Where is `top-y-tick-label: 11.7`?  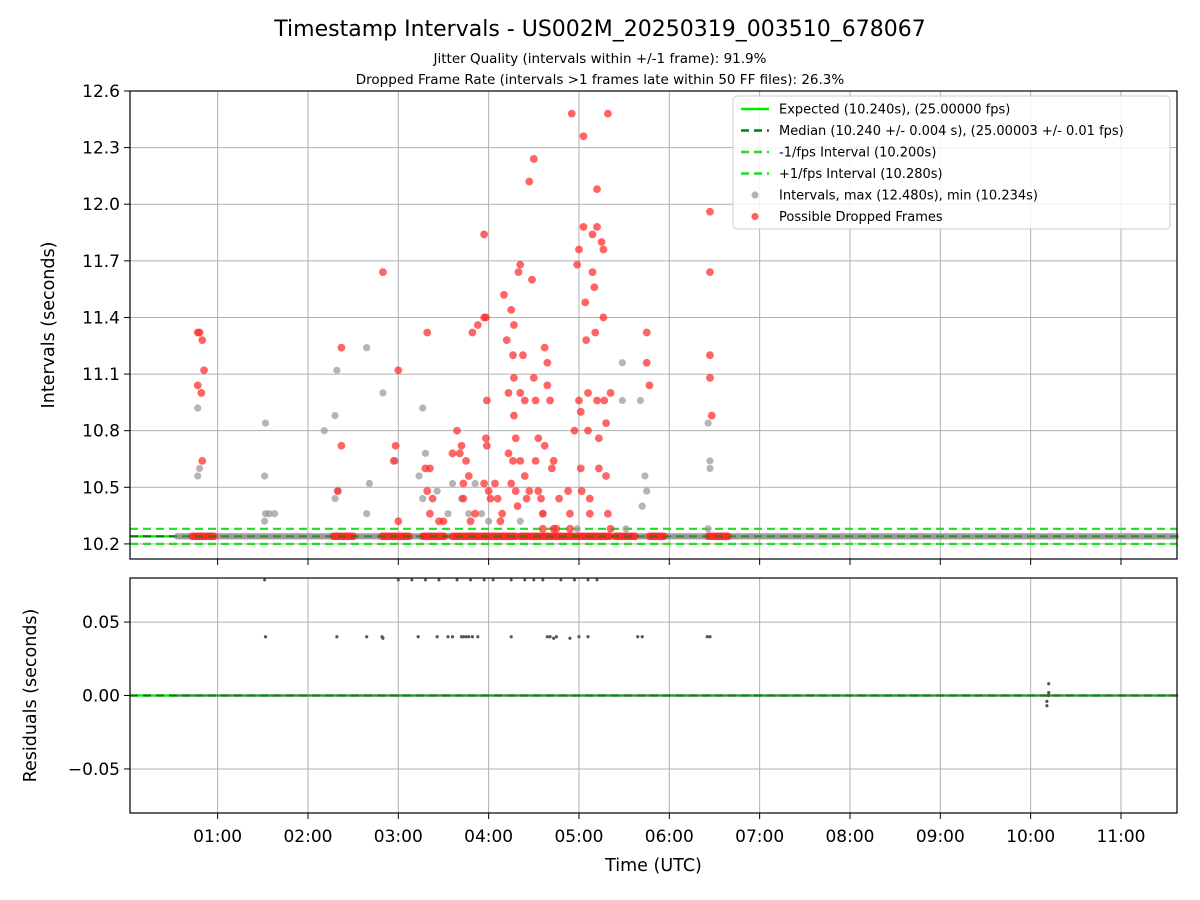 top-y-tick-label: 11.7 is located at coordinates (101, 262).